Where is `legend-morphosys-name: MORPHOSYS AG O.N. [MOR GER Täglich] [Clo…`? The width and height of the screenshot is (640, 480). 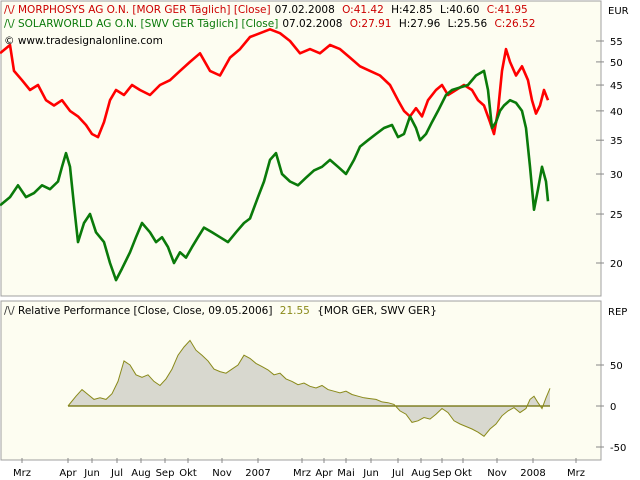
legend-morphosys-name: MORPHOSYS AG O.N. [MOR GER Täglich] [Clo… is located at coordinates (144, 10).